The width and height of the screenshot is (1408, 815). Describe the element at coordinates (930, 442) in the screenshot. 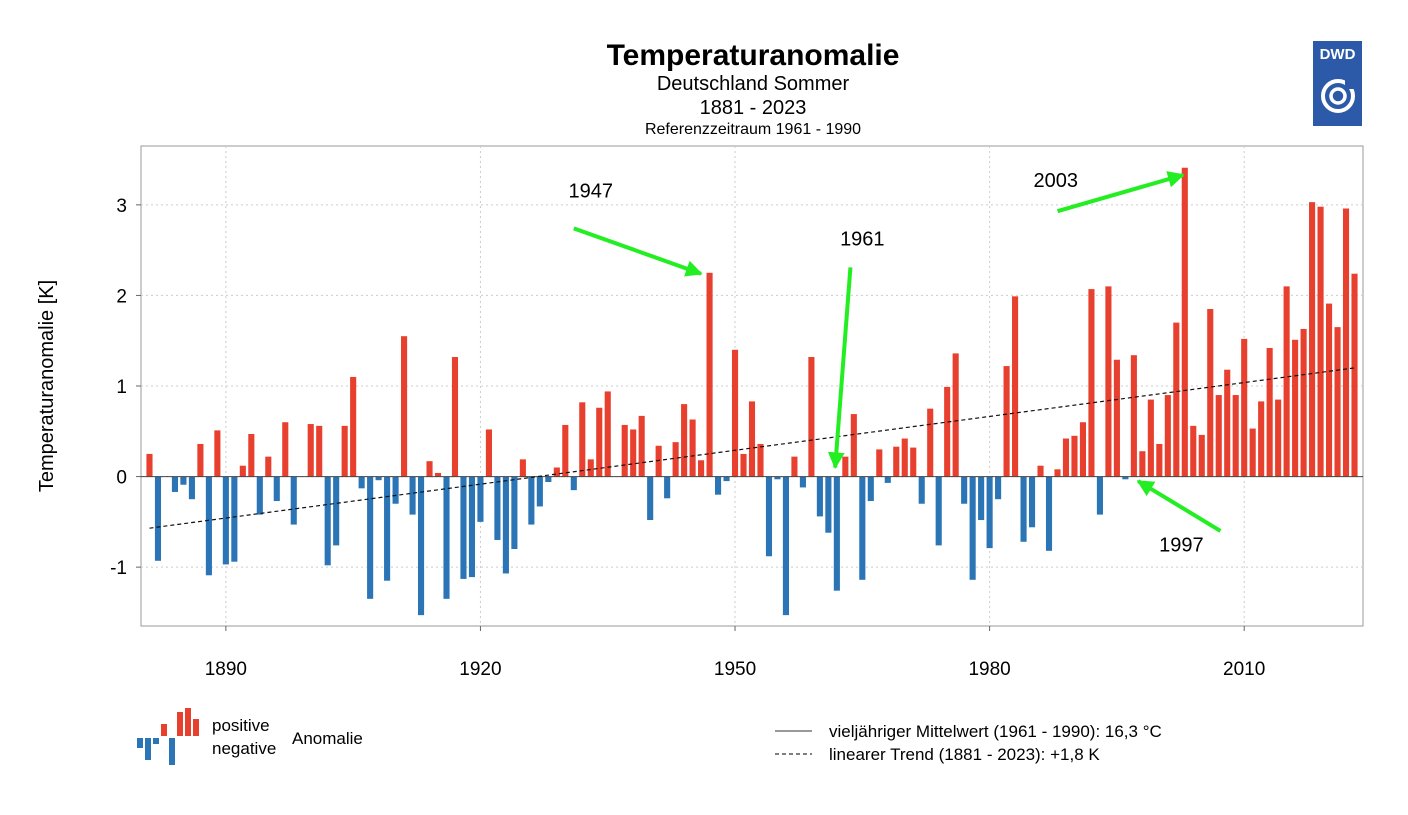

I see `bar-1973` at that location.